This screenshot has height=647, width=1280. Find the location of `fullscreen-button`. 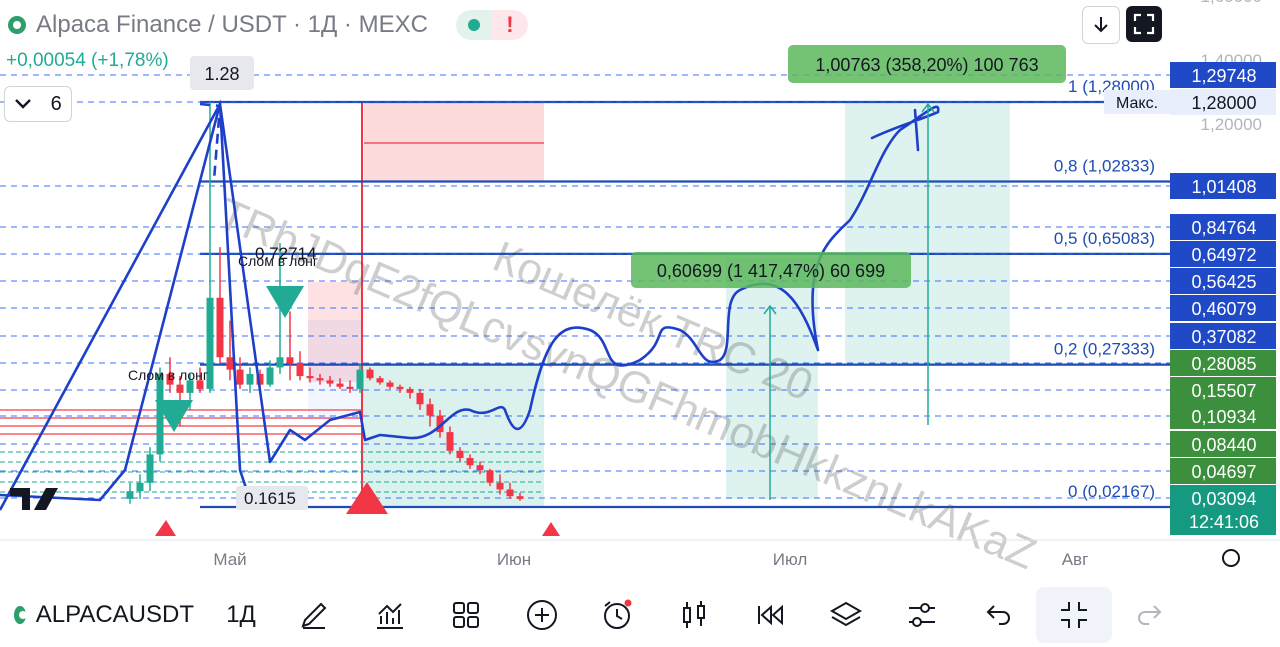

fullscreen-button is located at coordinates (1144, 24).